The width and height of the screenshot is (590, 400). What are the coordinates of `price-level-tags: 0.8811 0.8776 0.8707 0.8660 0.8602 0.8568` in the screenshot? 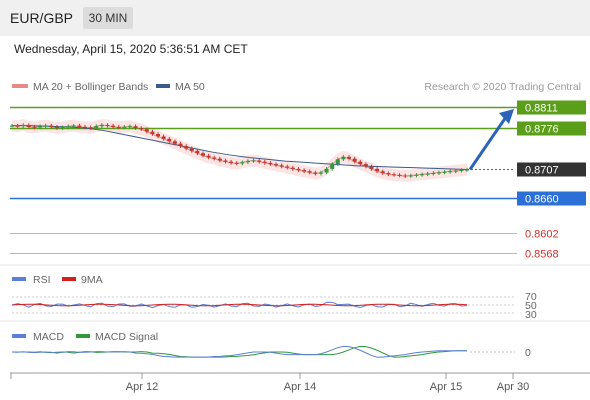 It's located at (551, 180).